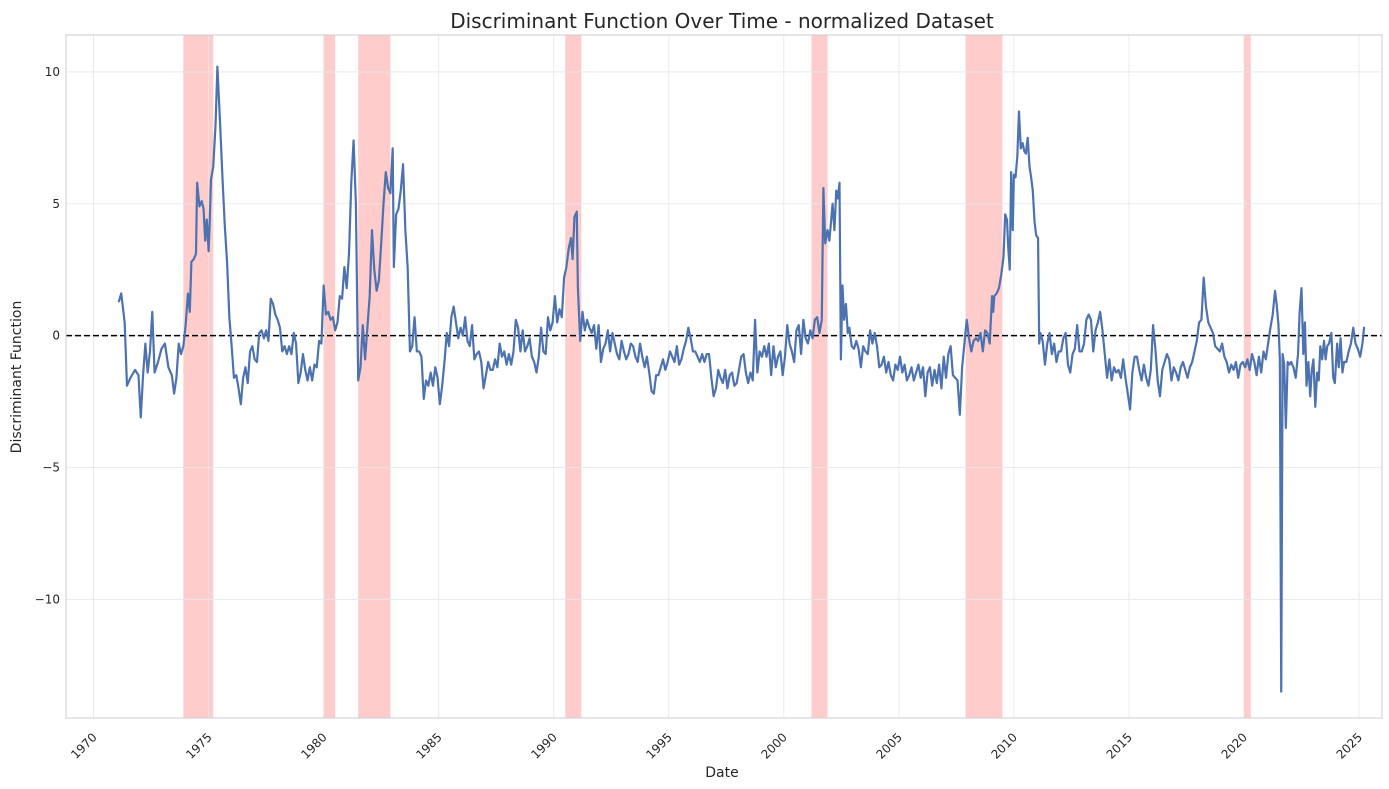 This screenshot has width=1389, height=789. Describe the element at coordinates (56, 336) in the screenshot. I see `y-tick-label-0: 0` at that location.